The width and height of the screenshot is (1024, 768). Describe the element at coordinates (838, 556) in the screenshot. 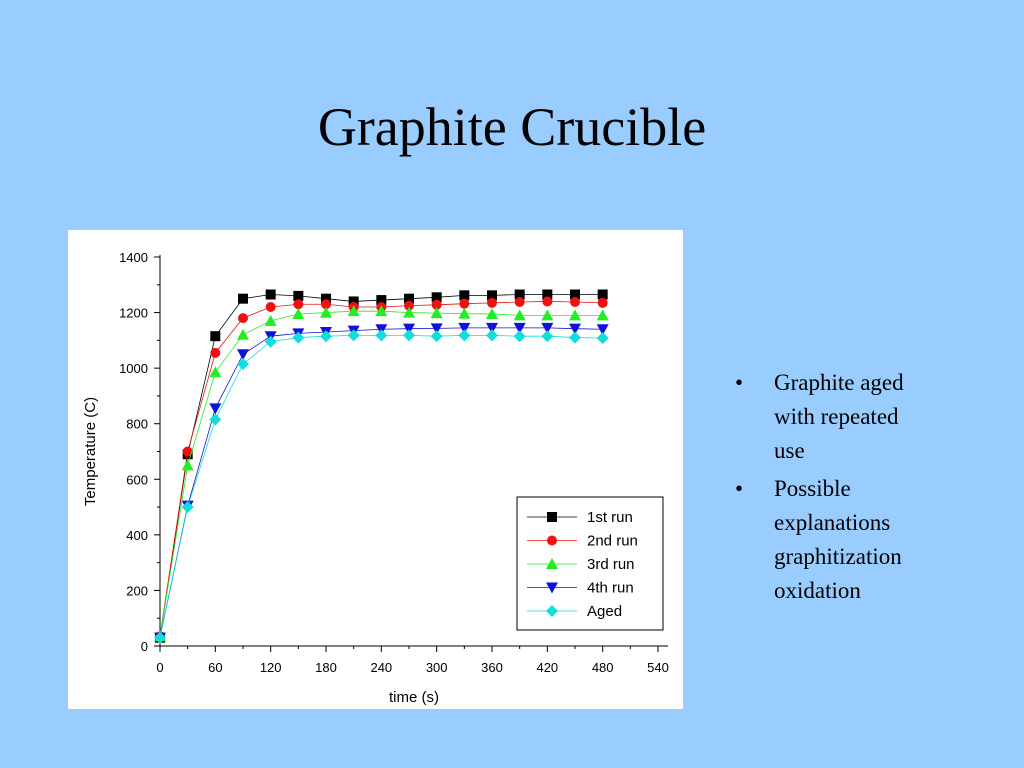

I see `bullet-line: graphitization` at that location.